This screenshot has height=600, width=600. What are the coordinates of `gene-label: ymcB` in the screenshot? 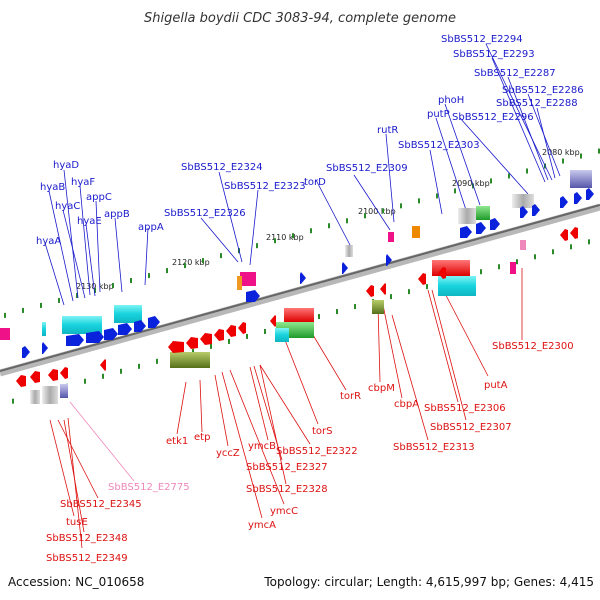 It's located at (262, 446).